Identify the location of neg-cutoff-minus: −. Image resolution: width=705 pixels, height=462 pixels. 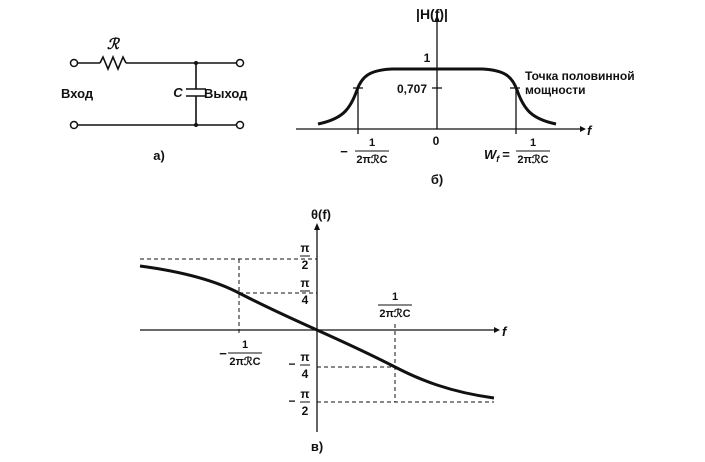
(344, 151).